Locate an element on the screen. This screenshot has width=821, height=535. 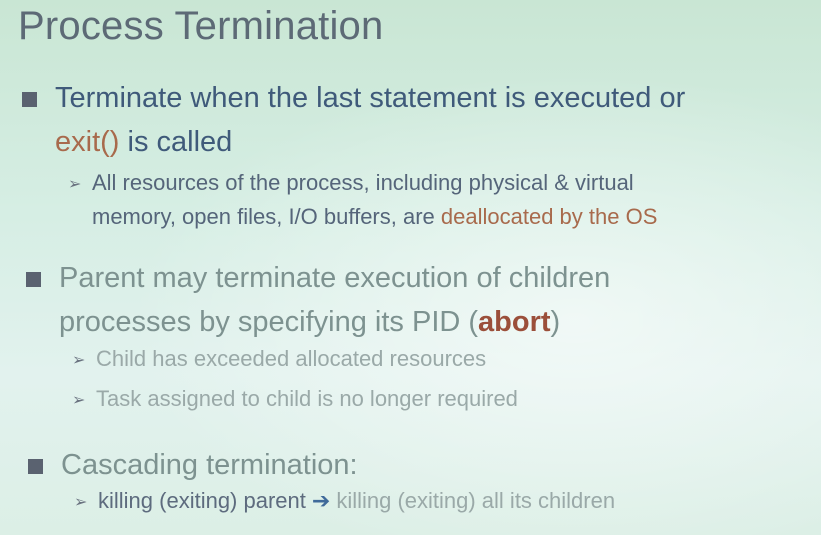
abort-text: abort is located at coordinates (514, 322).